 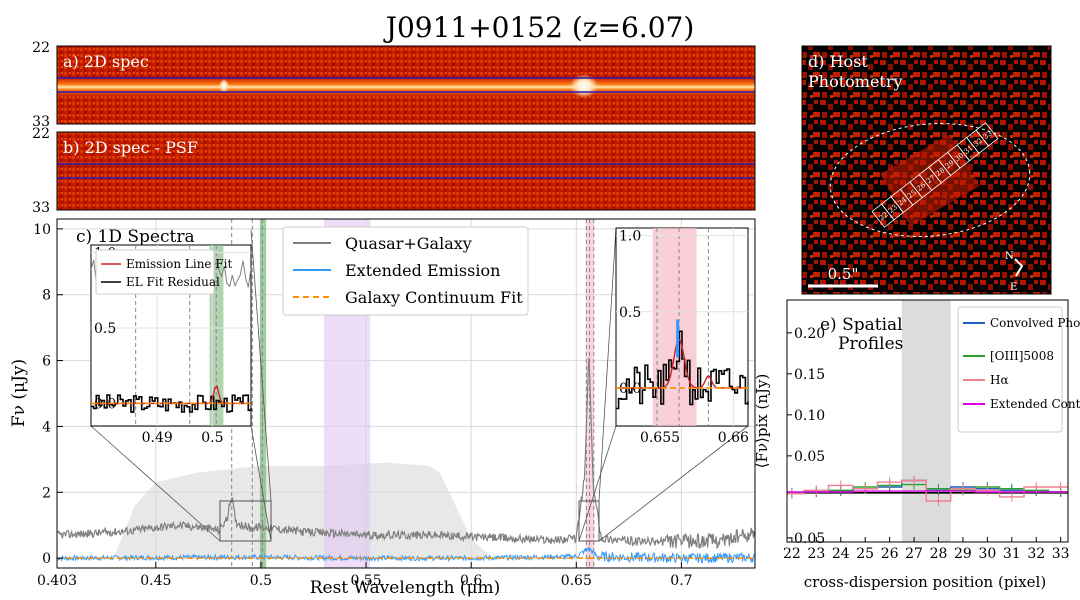 I want to click on inset-x-tick-label: 0.49, so click(x=157, y=438).